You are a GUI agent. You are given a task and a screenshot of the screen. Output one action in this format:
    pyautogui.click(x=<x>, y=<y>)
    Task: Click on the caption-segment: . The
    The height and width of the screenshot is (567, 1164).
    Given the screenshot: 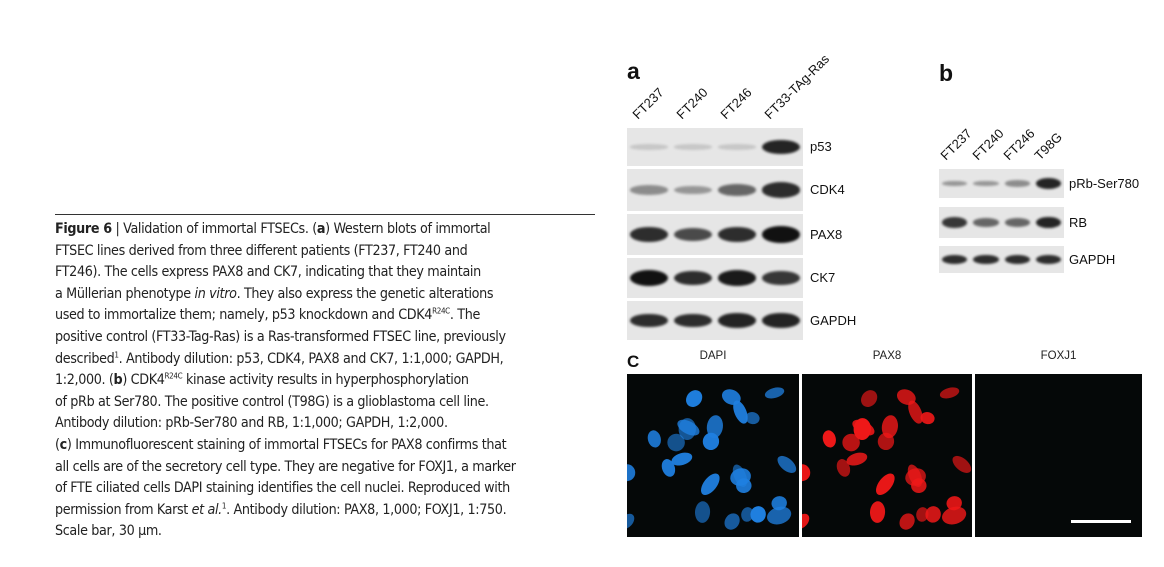 What is the action you would take?
    pyautogui.click(x=464, y=315)
    